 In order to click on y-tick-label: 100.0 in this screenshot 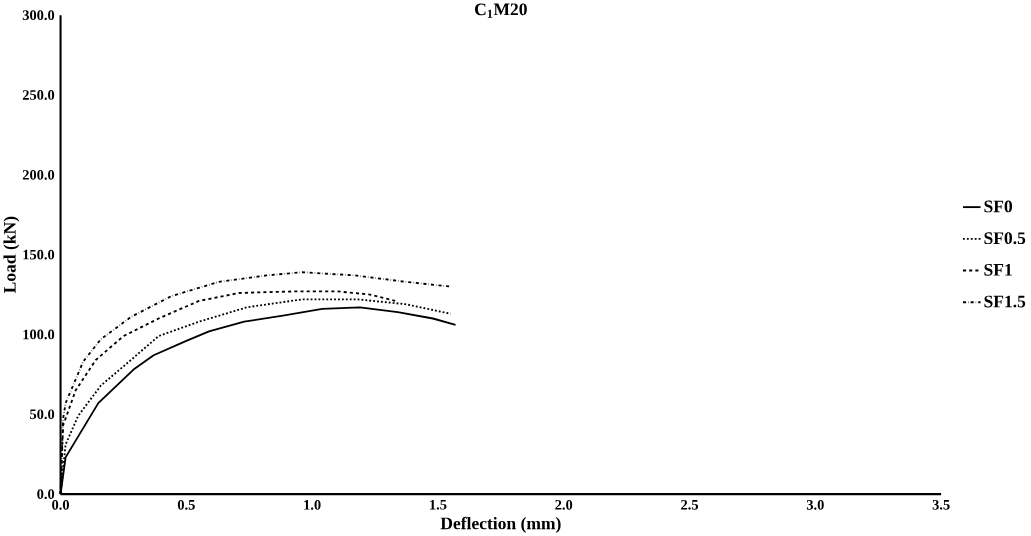, I will do `click(39, 334)`.